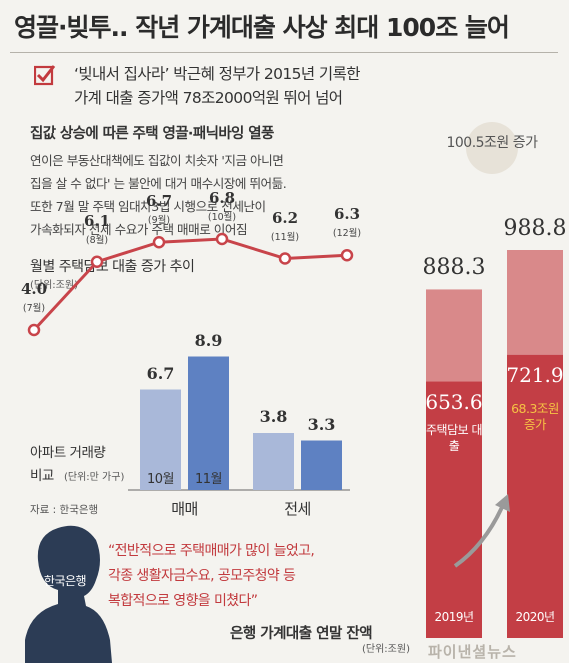 The height and width of the screenshot is (663, 569). I want to click on line-month-label: (7월), so click(34, 308).